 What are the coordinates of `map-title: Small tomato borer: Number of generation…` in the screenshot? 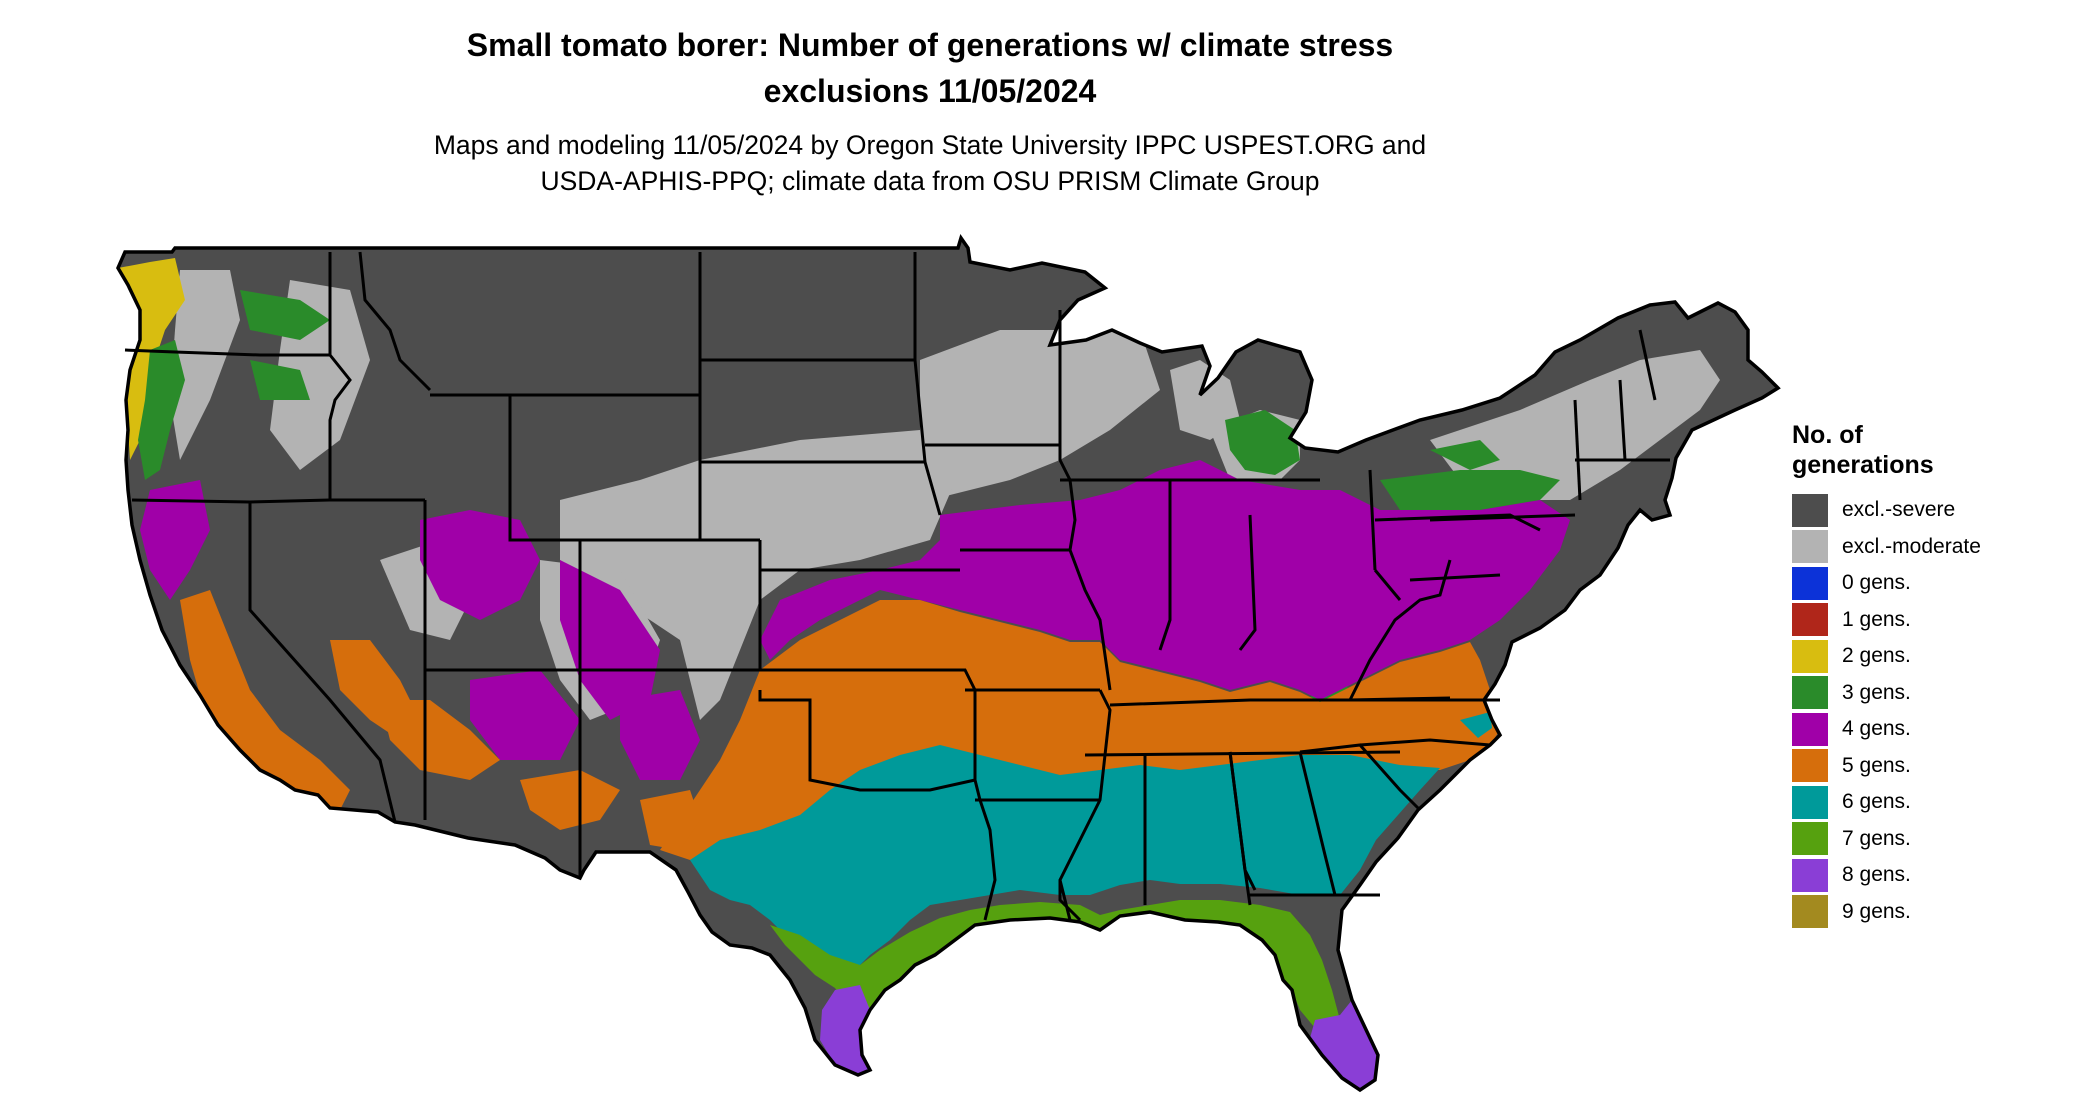 It's located at (930, 45).